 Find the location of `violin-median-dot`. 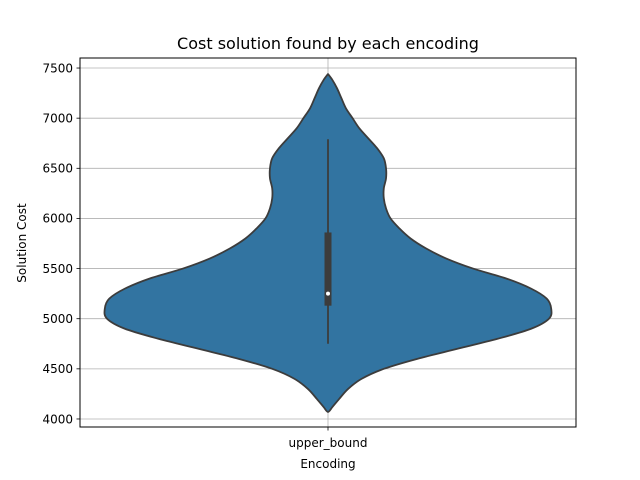

violin-median-dot is located at coordinates (328, 293).